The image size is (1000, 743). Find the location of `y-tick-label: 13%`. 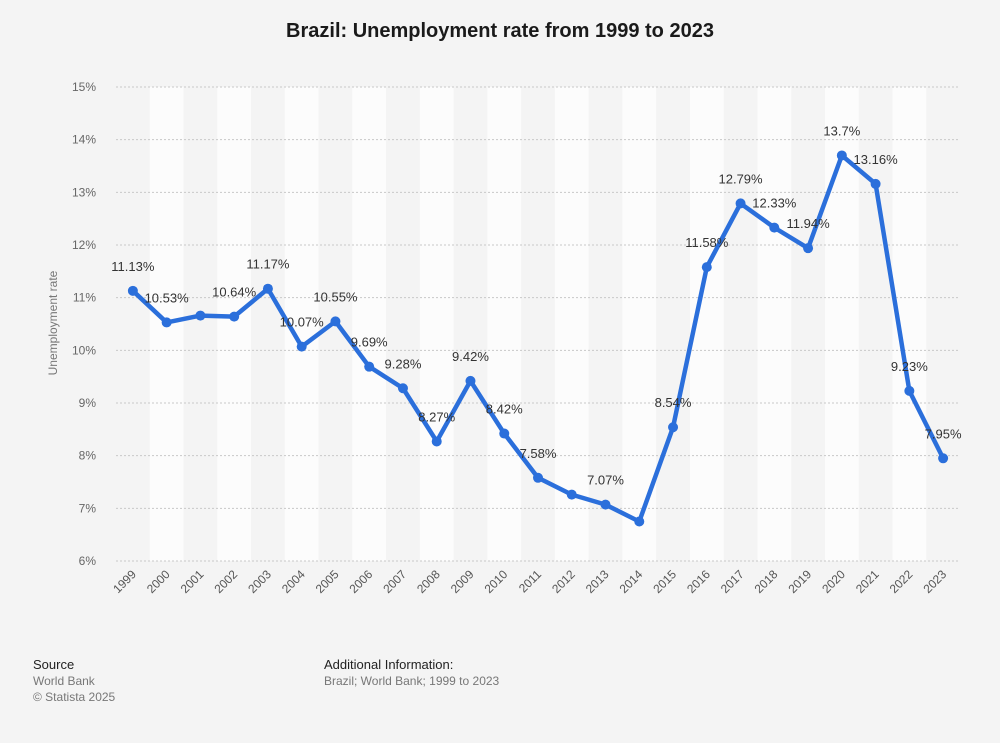

y-tick-label: 13% is located at coordinates (84, 192).